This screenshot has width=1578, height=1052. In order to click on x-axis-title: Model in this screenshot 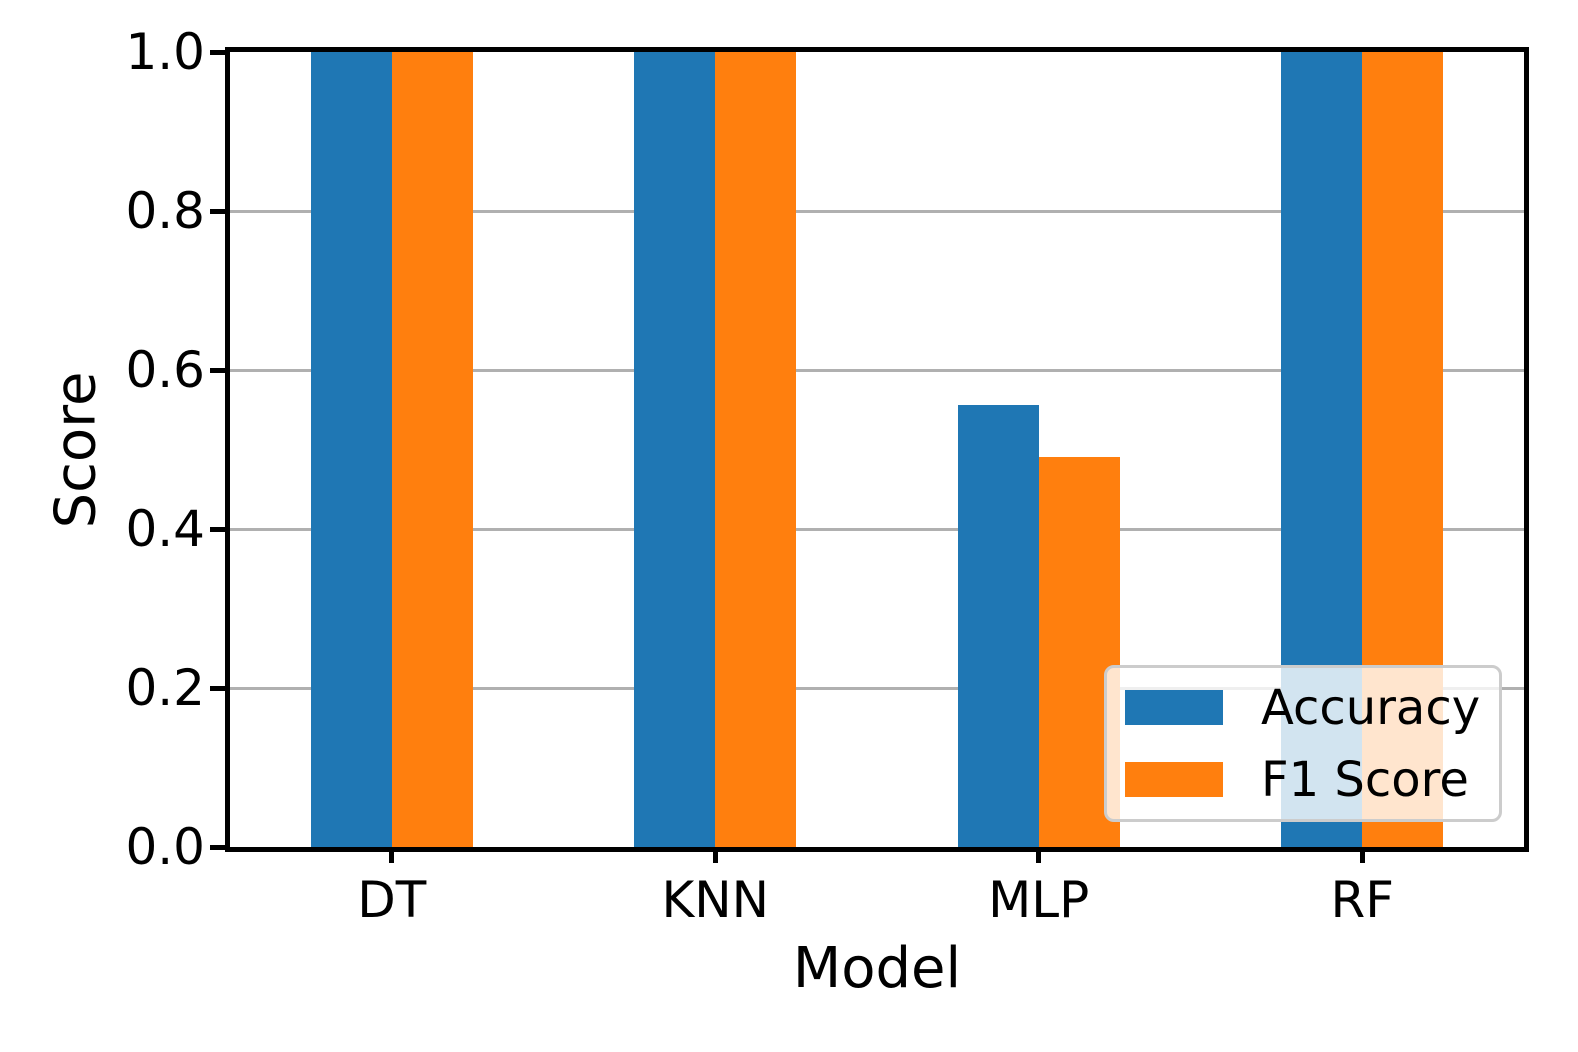, I will do `click(877, 968)`.